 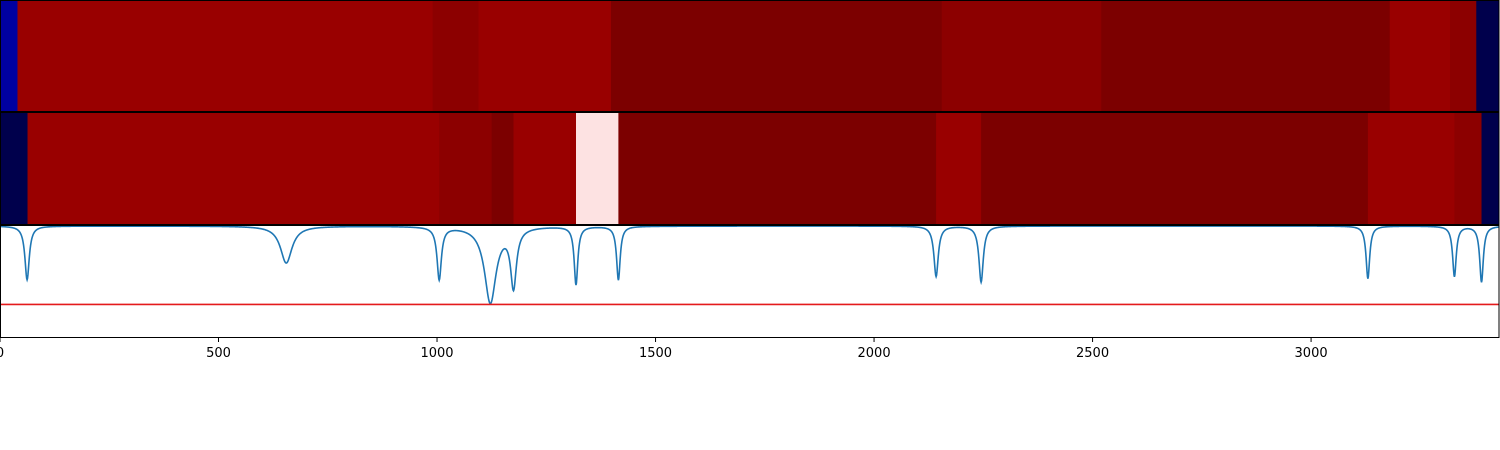 I want to click on x-tick-label-3000: 3000, so click(x=1311, y=353).